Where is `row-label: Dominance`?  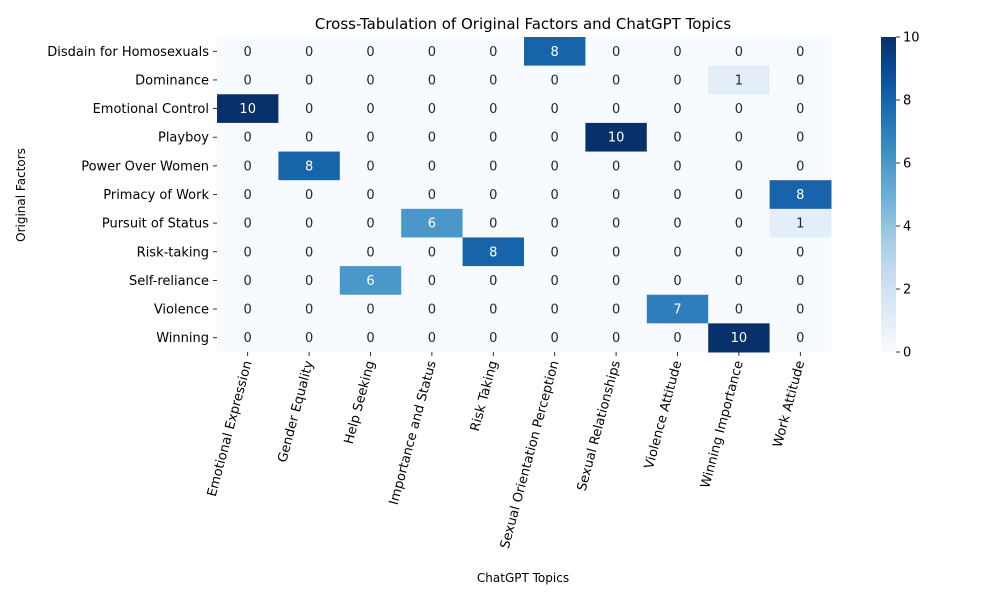 row-label: Dominance is located at coordinates (172, 80).